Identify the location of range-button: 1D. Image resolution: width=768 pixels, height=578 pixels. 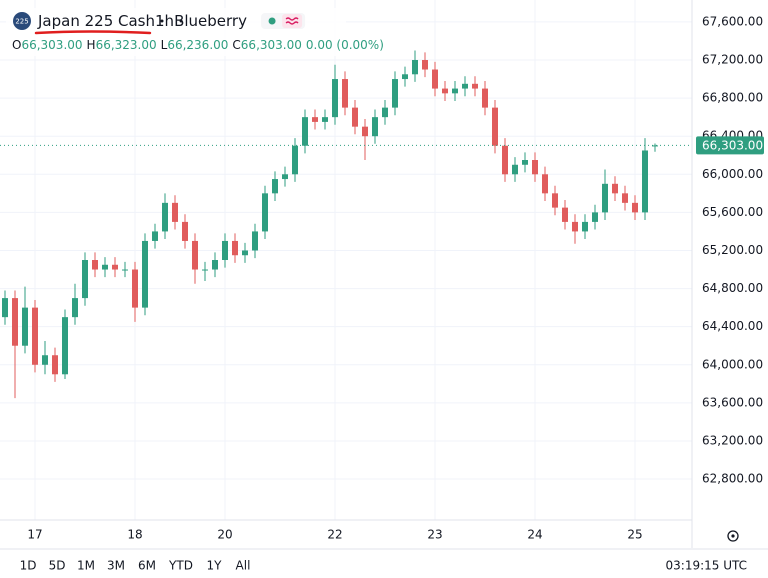
(28, 566).